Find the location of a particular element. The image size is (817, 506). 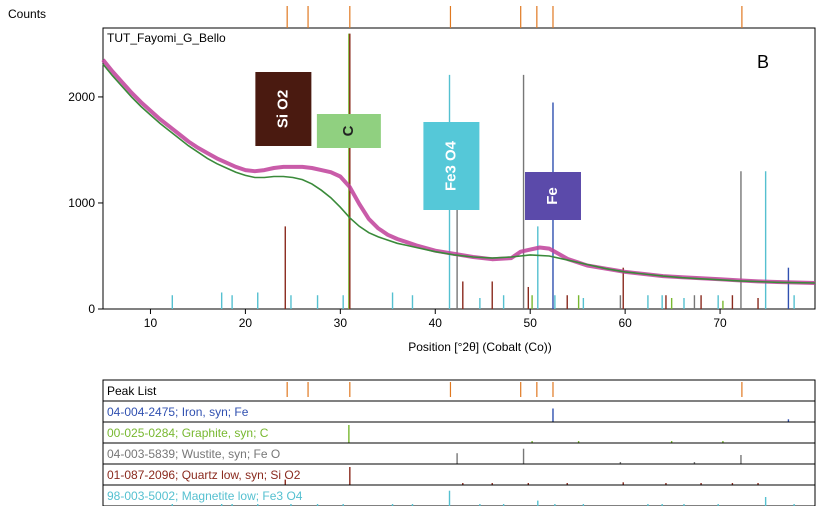

y-tick-label: 0 is located at coordinates (91, 309).